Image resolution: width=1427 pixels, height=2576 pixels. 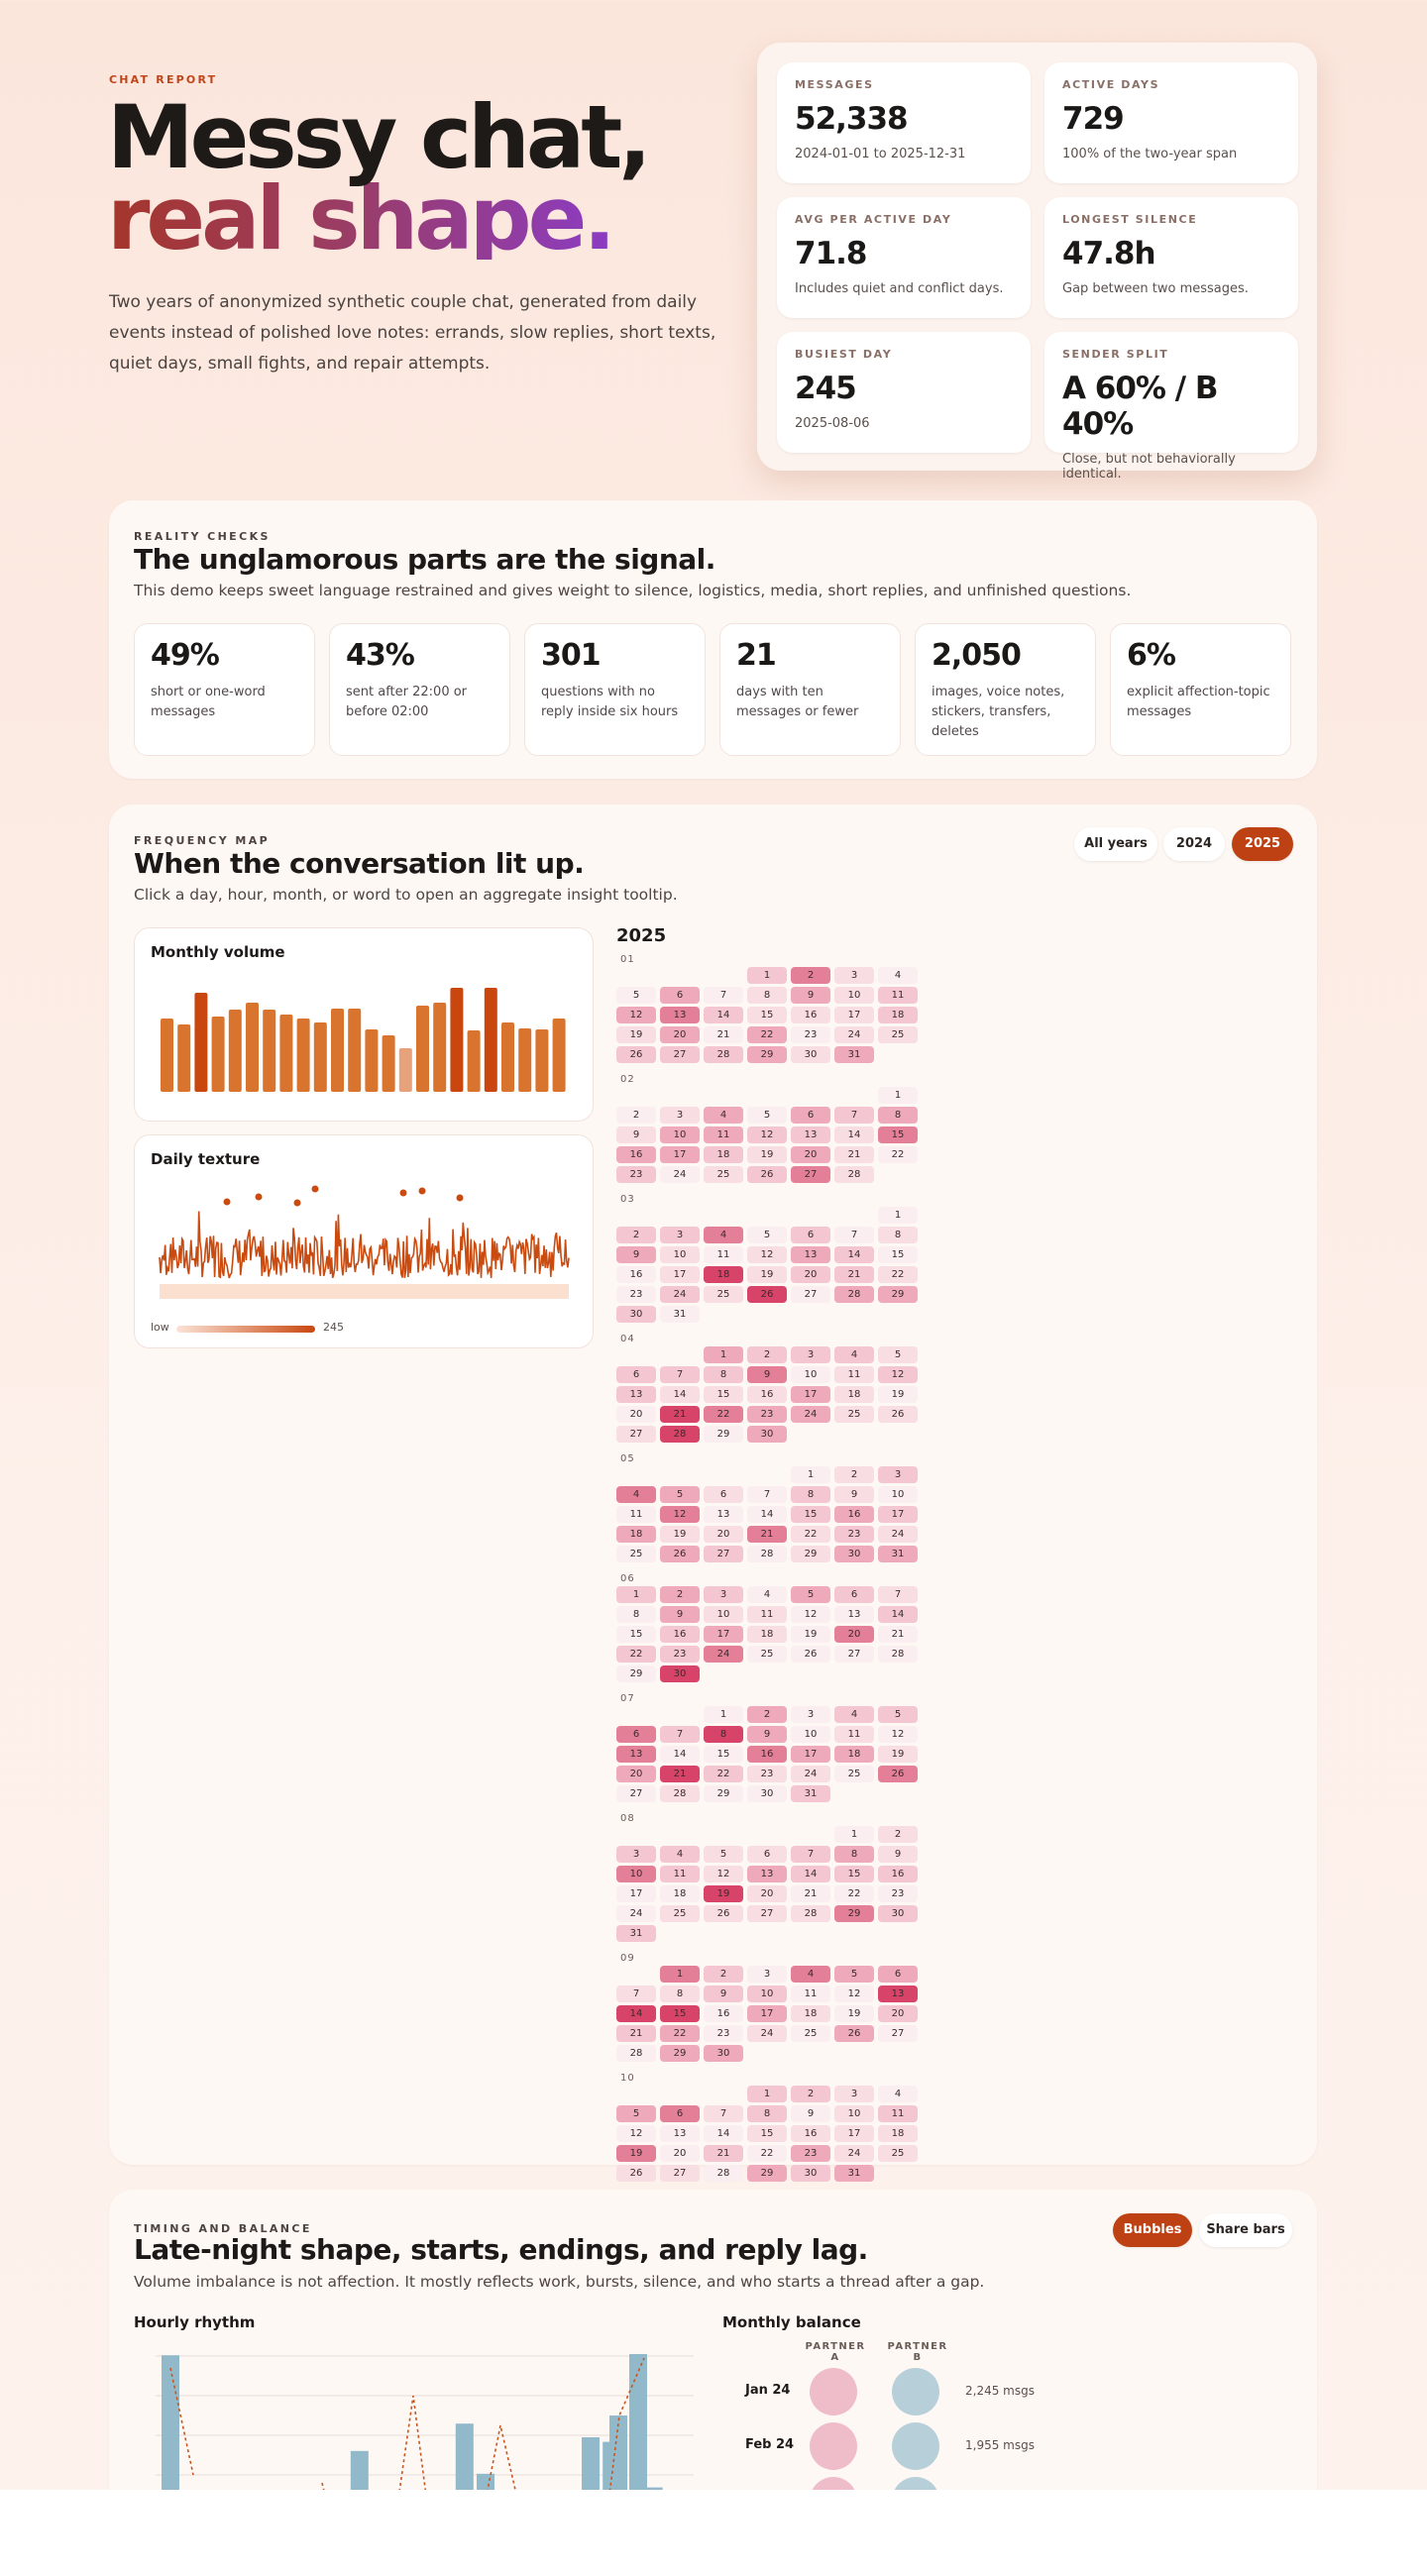 What do you see at coordinates (1115, 844) in the screenshot?
I see `filter-all-years: All years` at bounding box center [1115, 844].